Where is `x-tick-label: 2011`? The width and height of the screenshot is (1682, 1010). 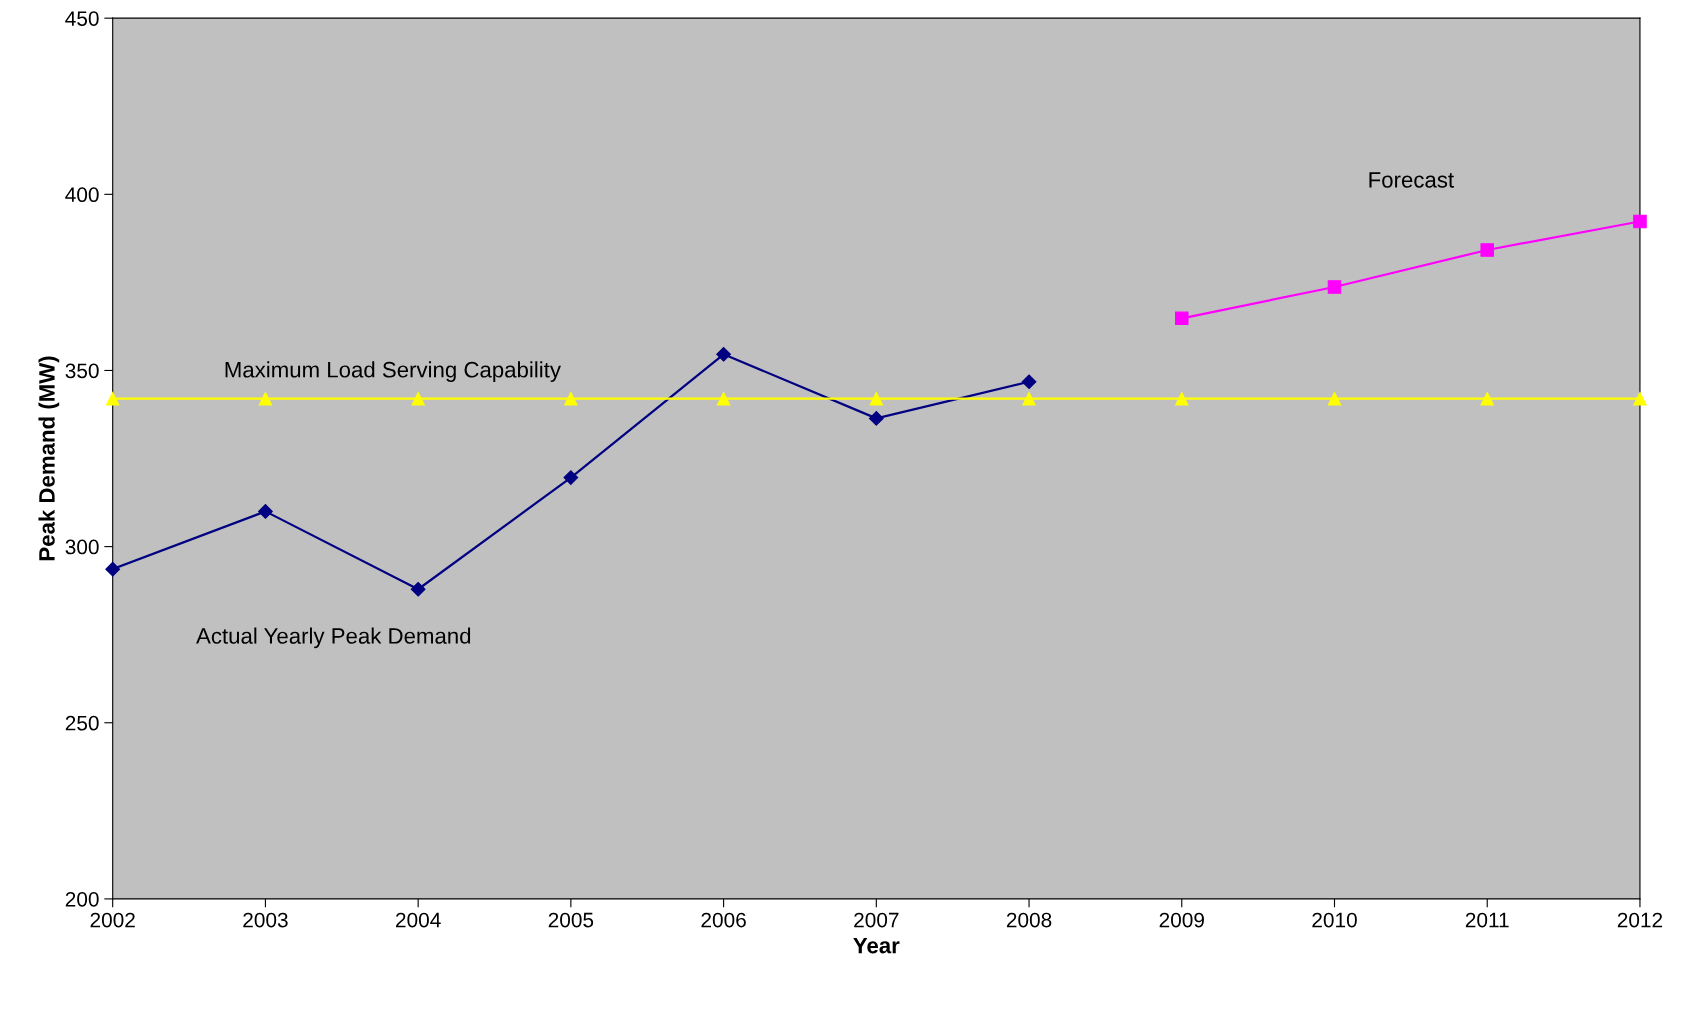
x-tick-label: 2011 is located at coordinates (1487, 920).